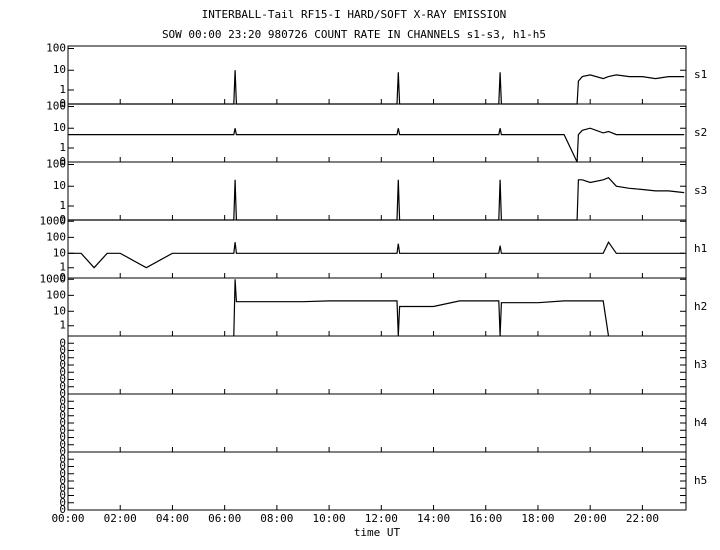 The width and height of the screenshot is (720, 550). Describe the element at coordinates (433, 518) in the screenshot. I see `x-tick-label: 14:00` at that location.